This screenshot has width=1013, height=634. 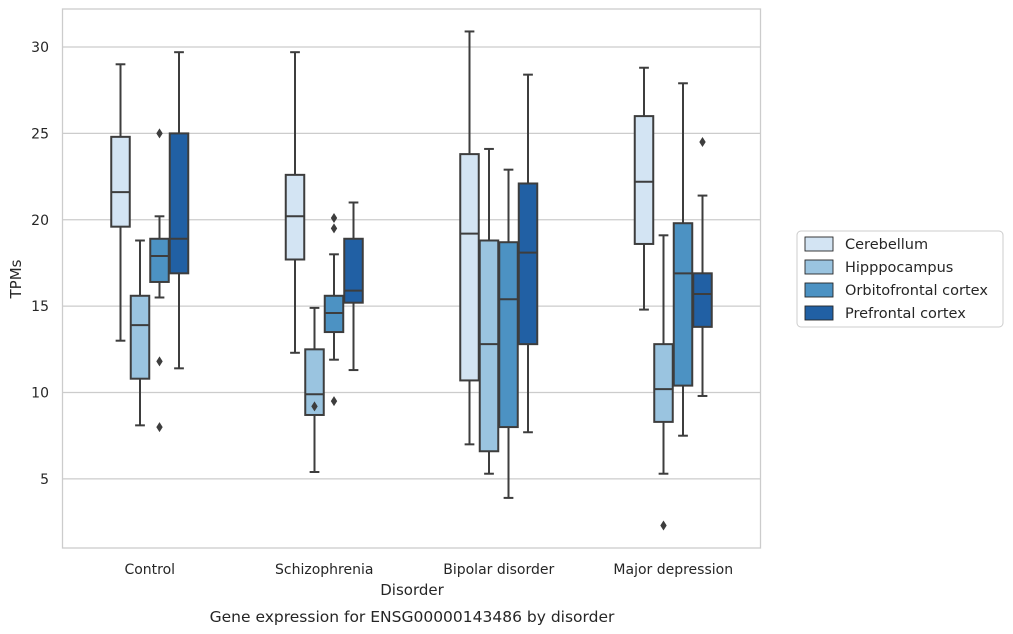 What do you see at coordinates (40, 394) in the screenshot?
I see `y-tick-label: 10` at bounding box center [40, 394].